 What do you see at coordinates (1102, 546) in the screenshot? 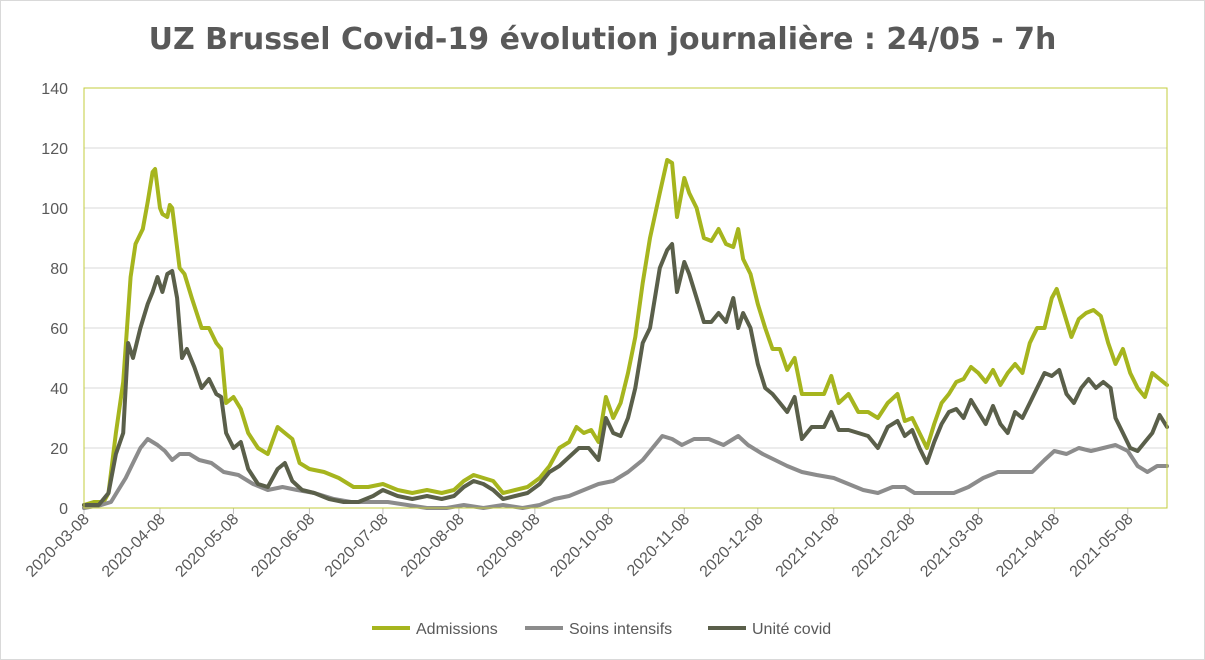
I see `x-tick-label: 2021-05-08` at bounding box center [1102, 546].